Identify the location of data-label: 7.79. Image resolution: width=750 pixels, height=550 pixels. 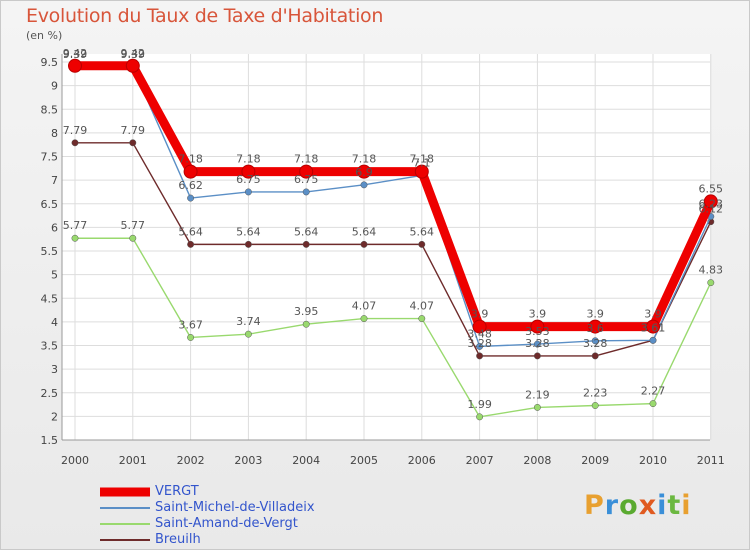
(133, 130).